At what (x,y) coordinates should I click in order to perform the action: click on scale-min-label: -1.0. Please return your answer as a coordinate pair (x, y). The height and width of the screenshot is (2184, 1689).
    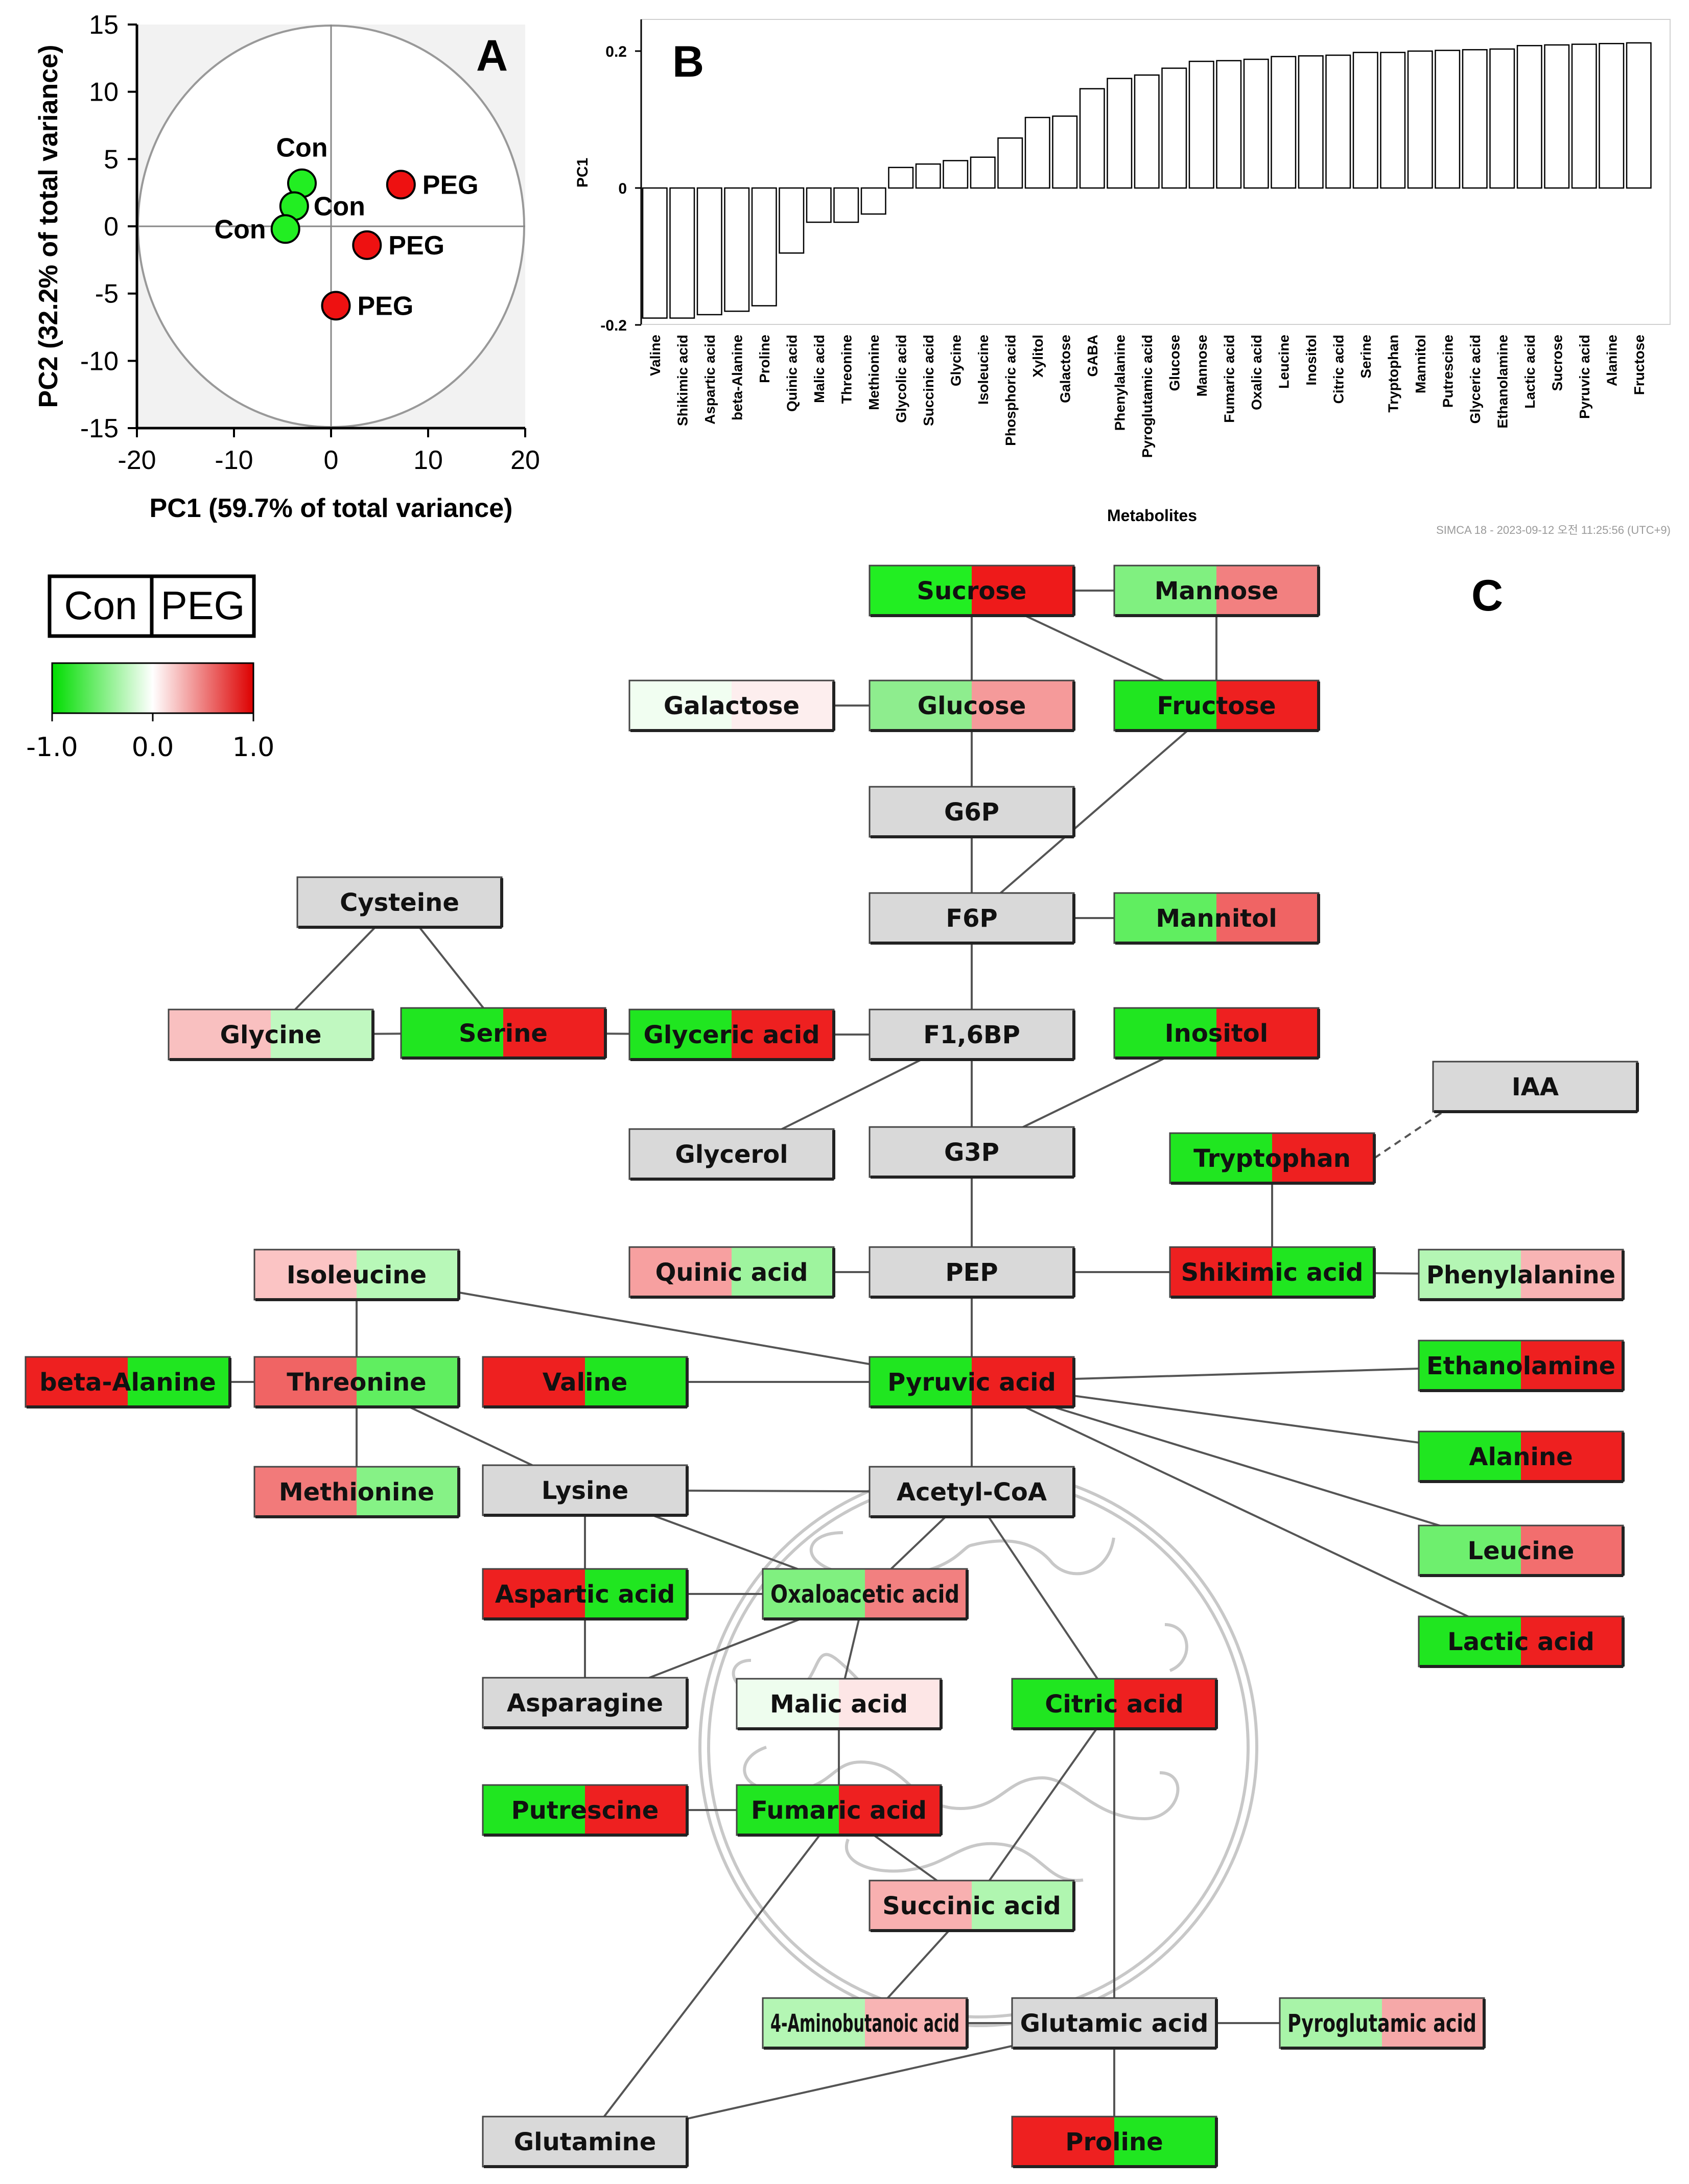
    Looking at the image, I should click on (52, 747).